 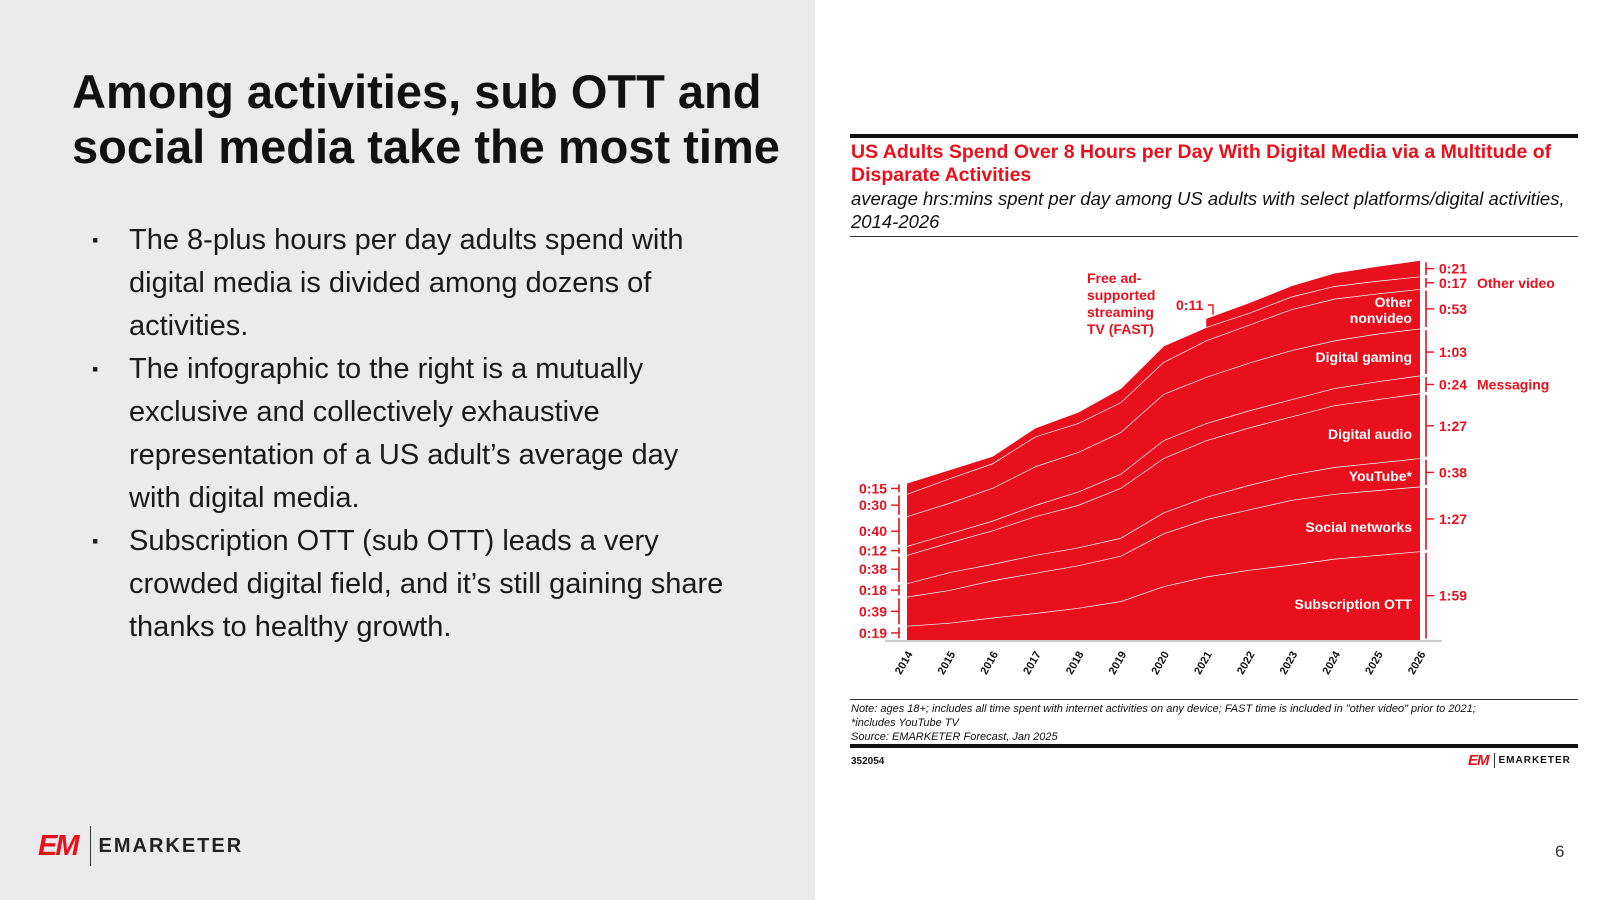 What do you see at coordinates (1358, 527) in the screenshot?
I see `series-inline-label: Social networks` at bounding box center [1358, 527].